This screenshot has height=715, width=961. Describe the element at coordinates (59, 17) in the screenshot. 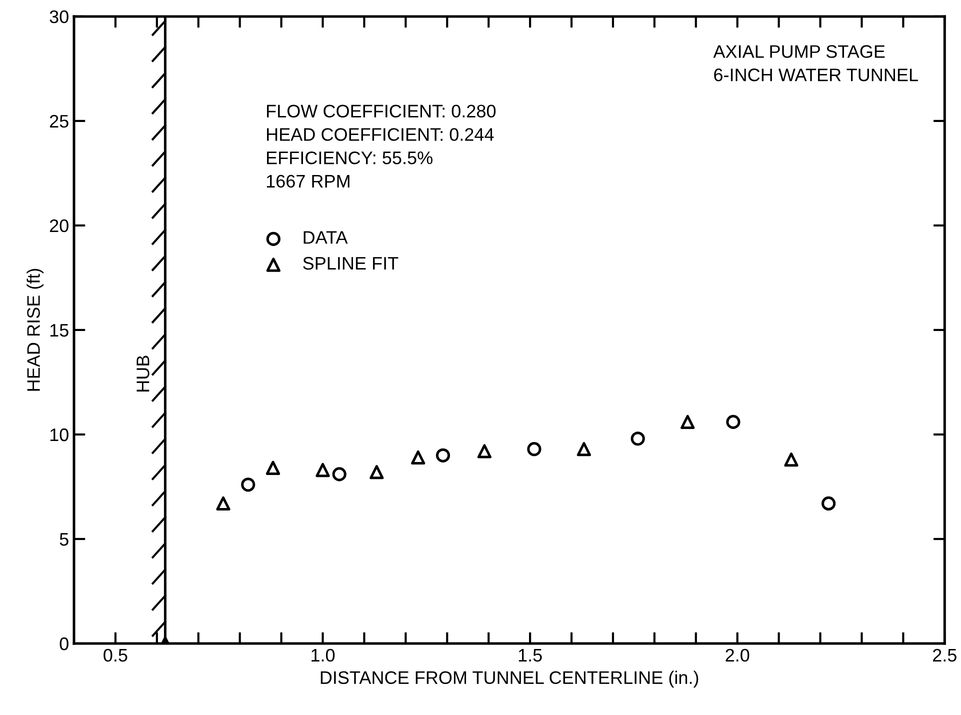

I see `y-tick-label: 30` at that location.